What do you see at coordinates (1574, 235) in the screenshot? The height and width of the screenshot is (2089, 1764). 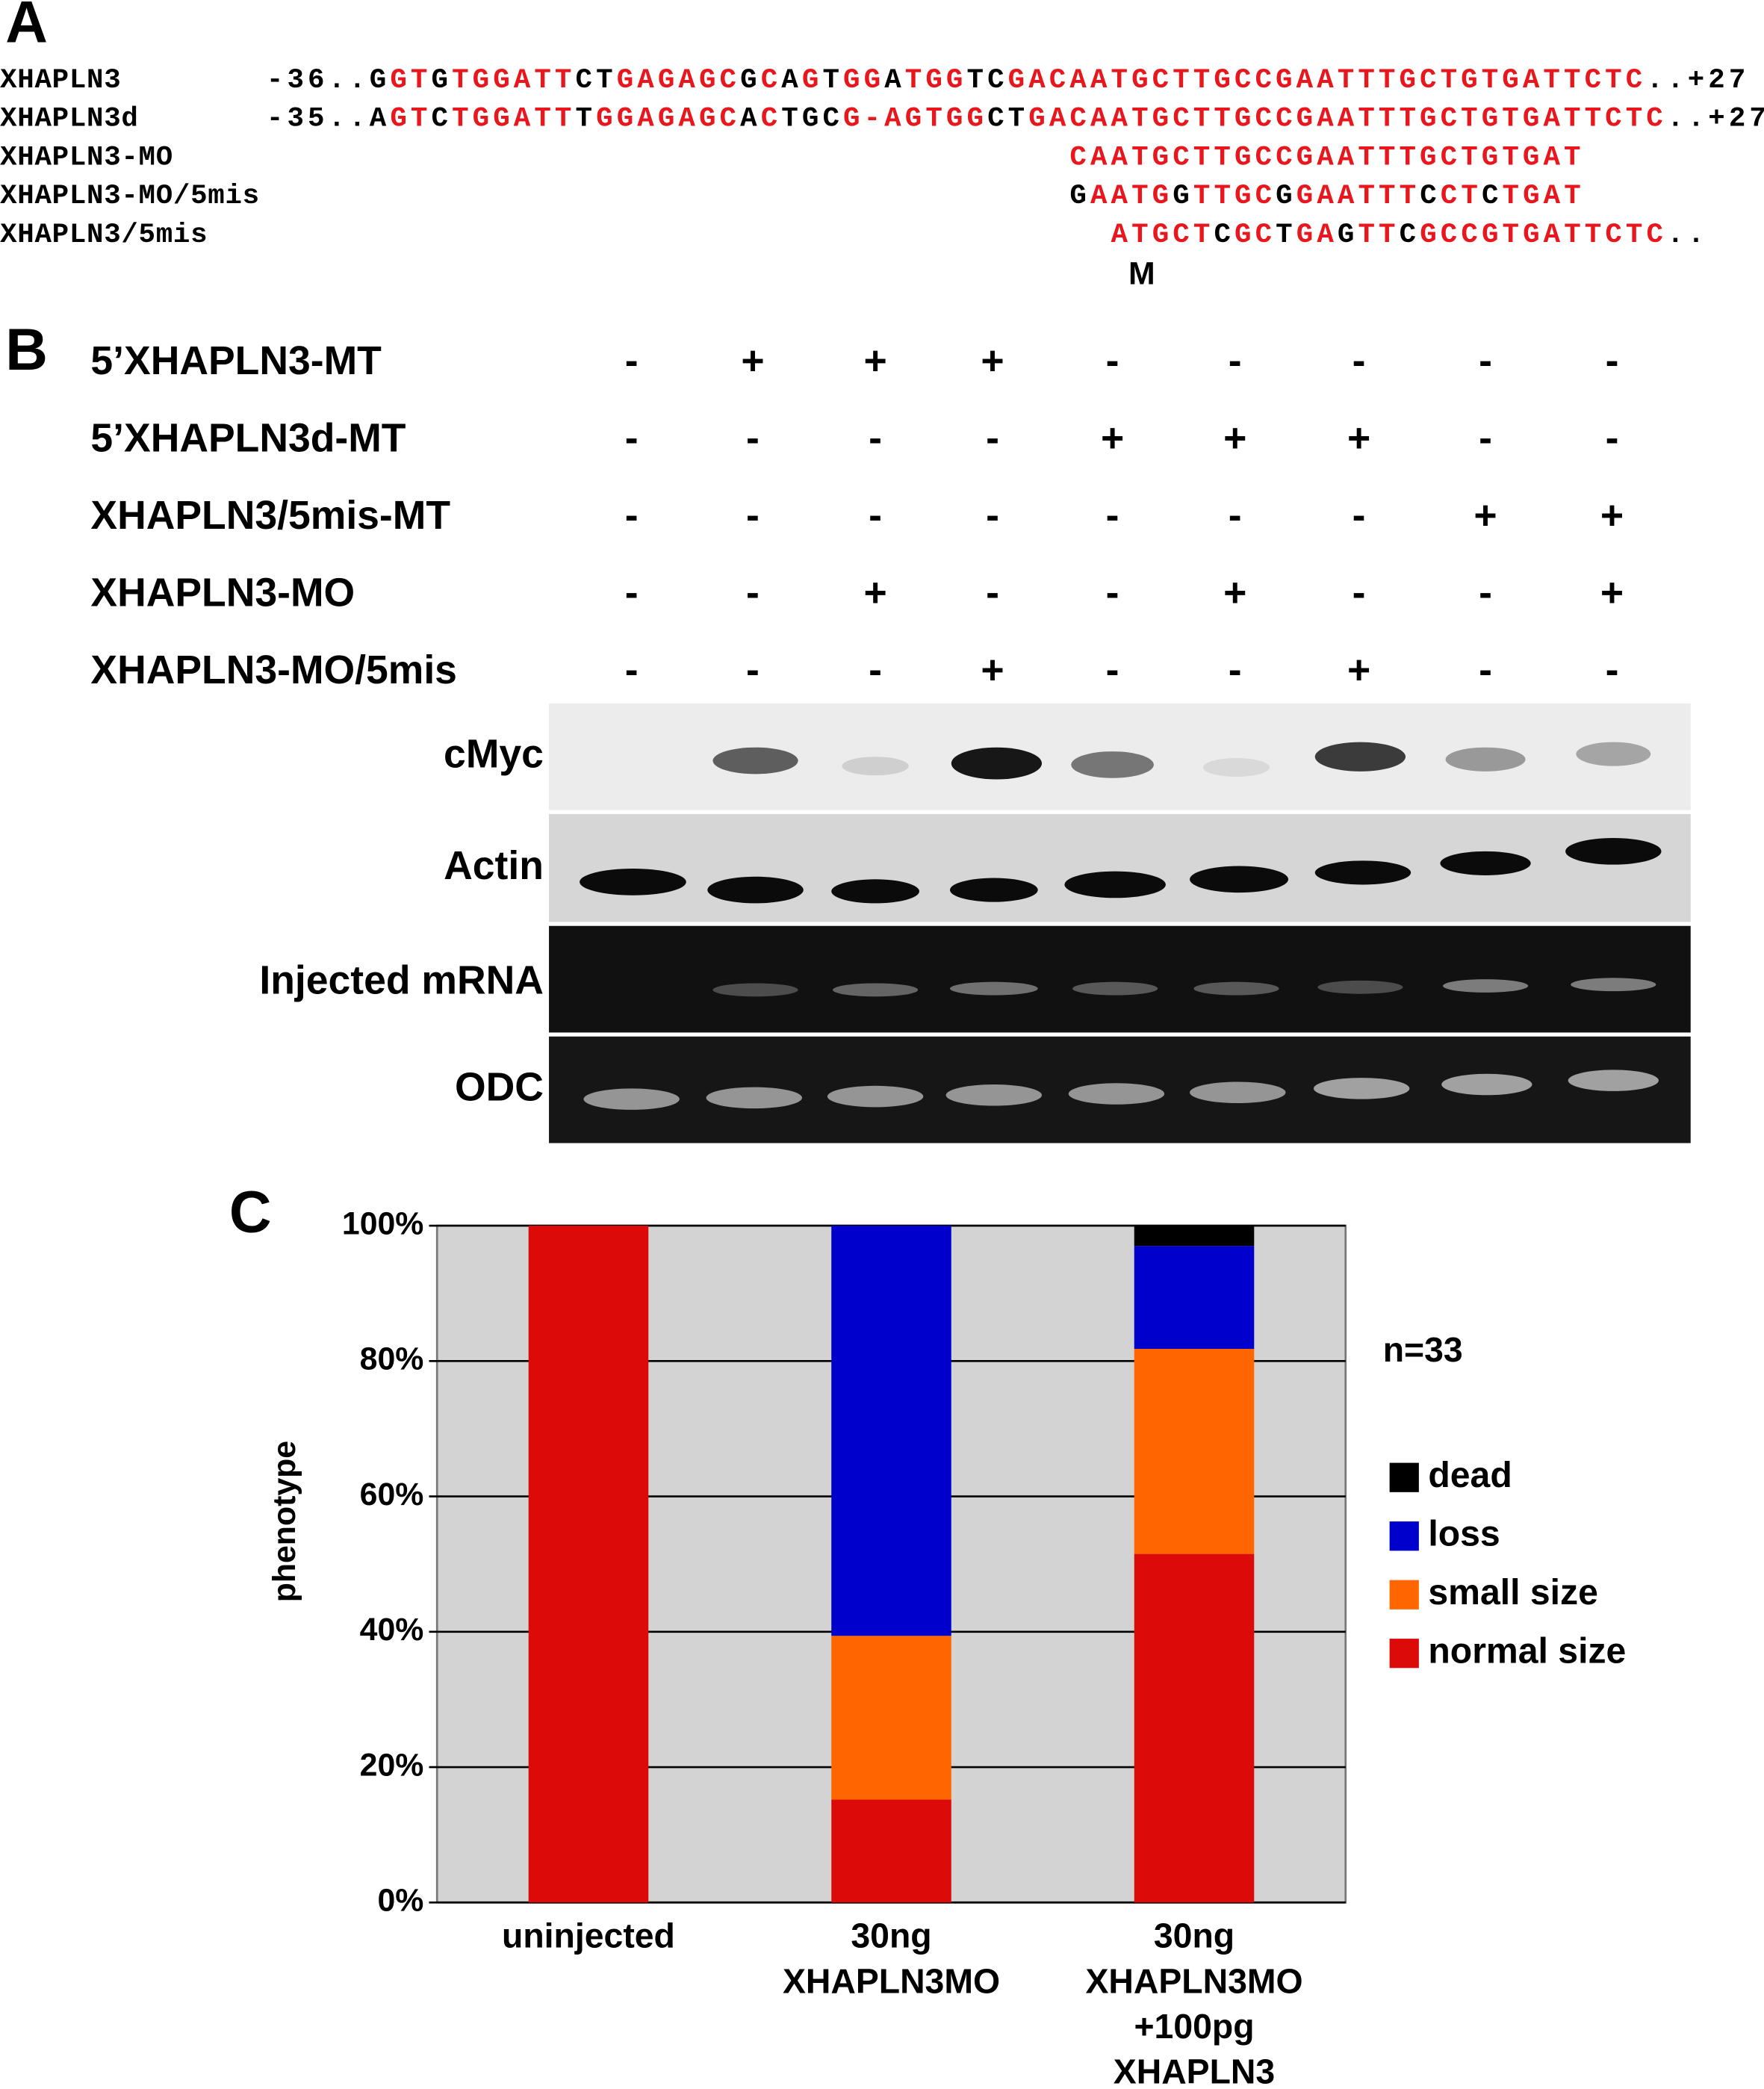 I see `sequence-run: GTGATTCTC` at bounding box center [1574, 235].